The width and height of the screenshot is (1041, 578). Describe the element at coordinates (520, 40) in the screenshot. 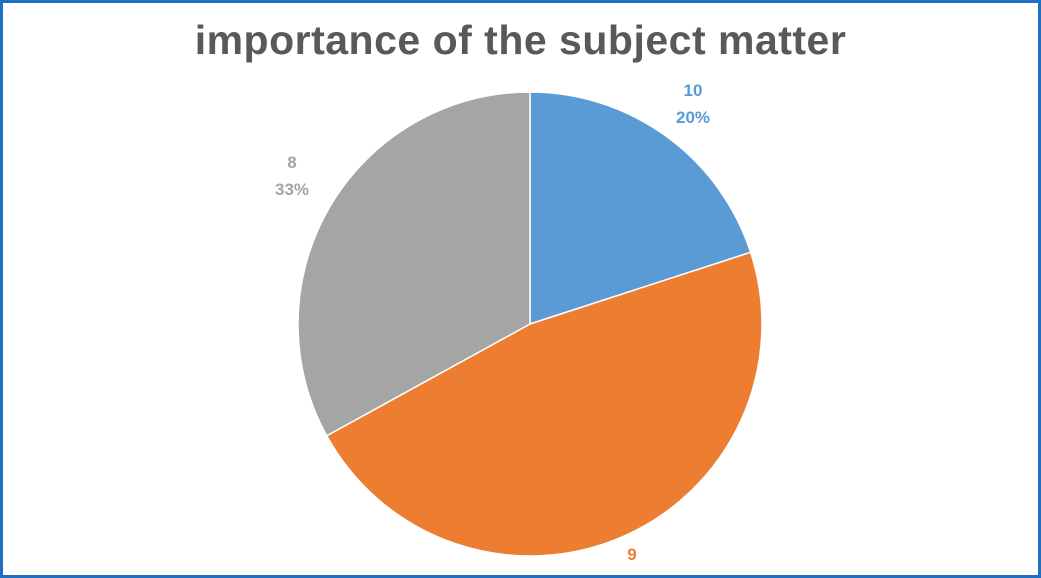

I see `chart-title: importance of the subject matter` at that location.